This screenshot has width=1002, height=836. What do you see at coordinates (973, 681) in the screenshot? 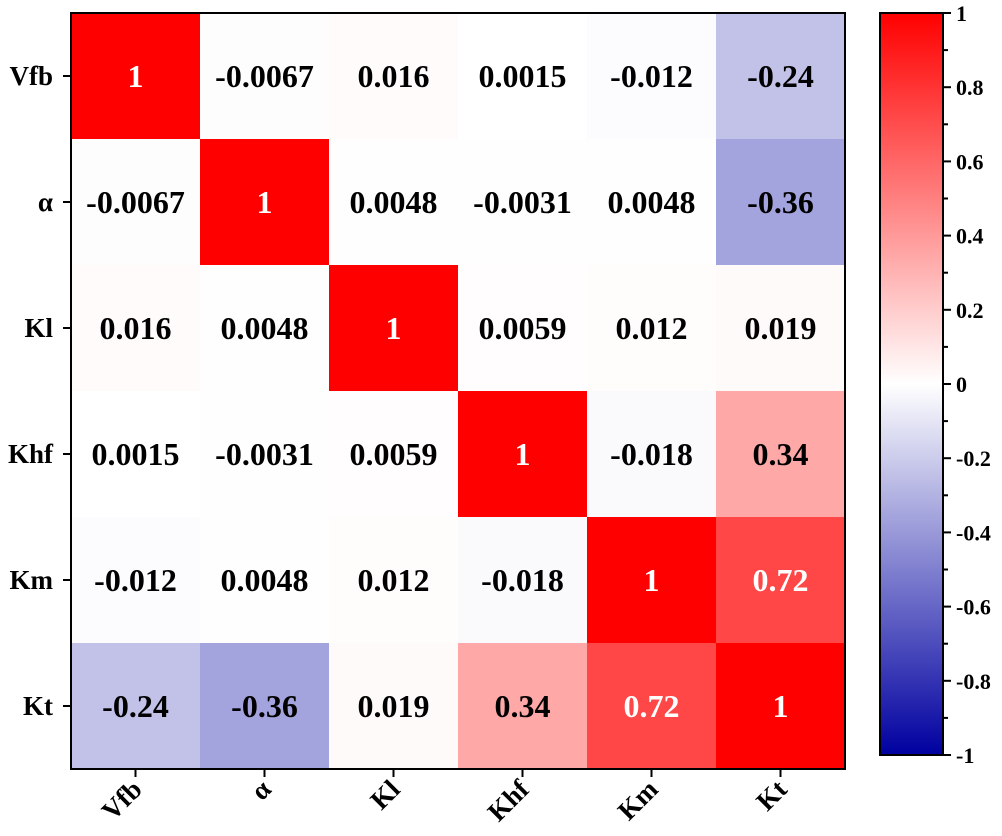
I see `colorbar-tick-label: -0.8` at bounding box center [973, 681].